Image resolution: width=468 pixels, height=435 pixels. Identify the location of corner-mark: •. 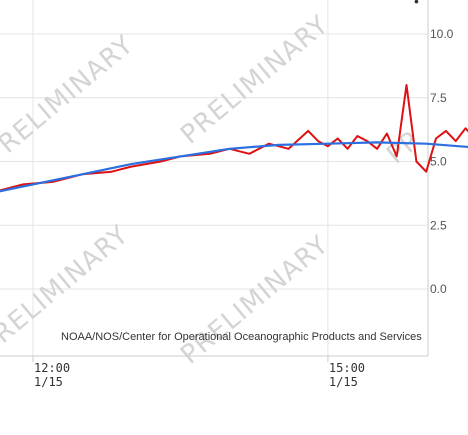
(416, 4).